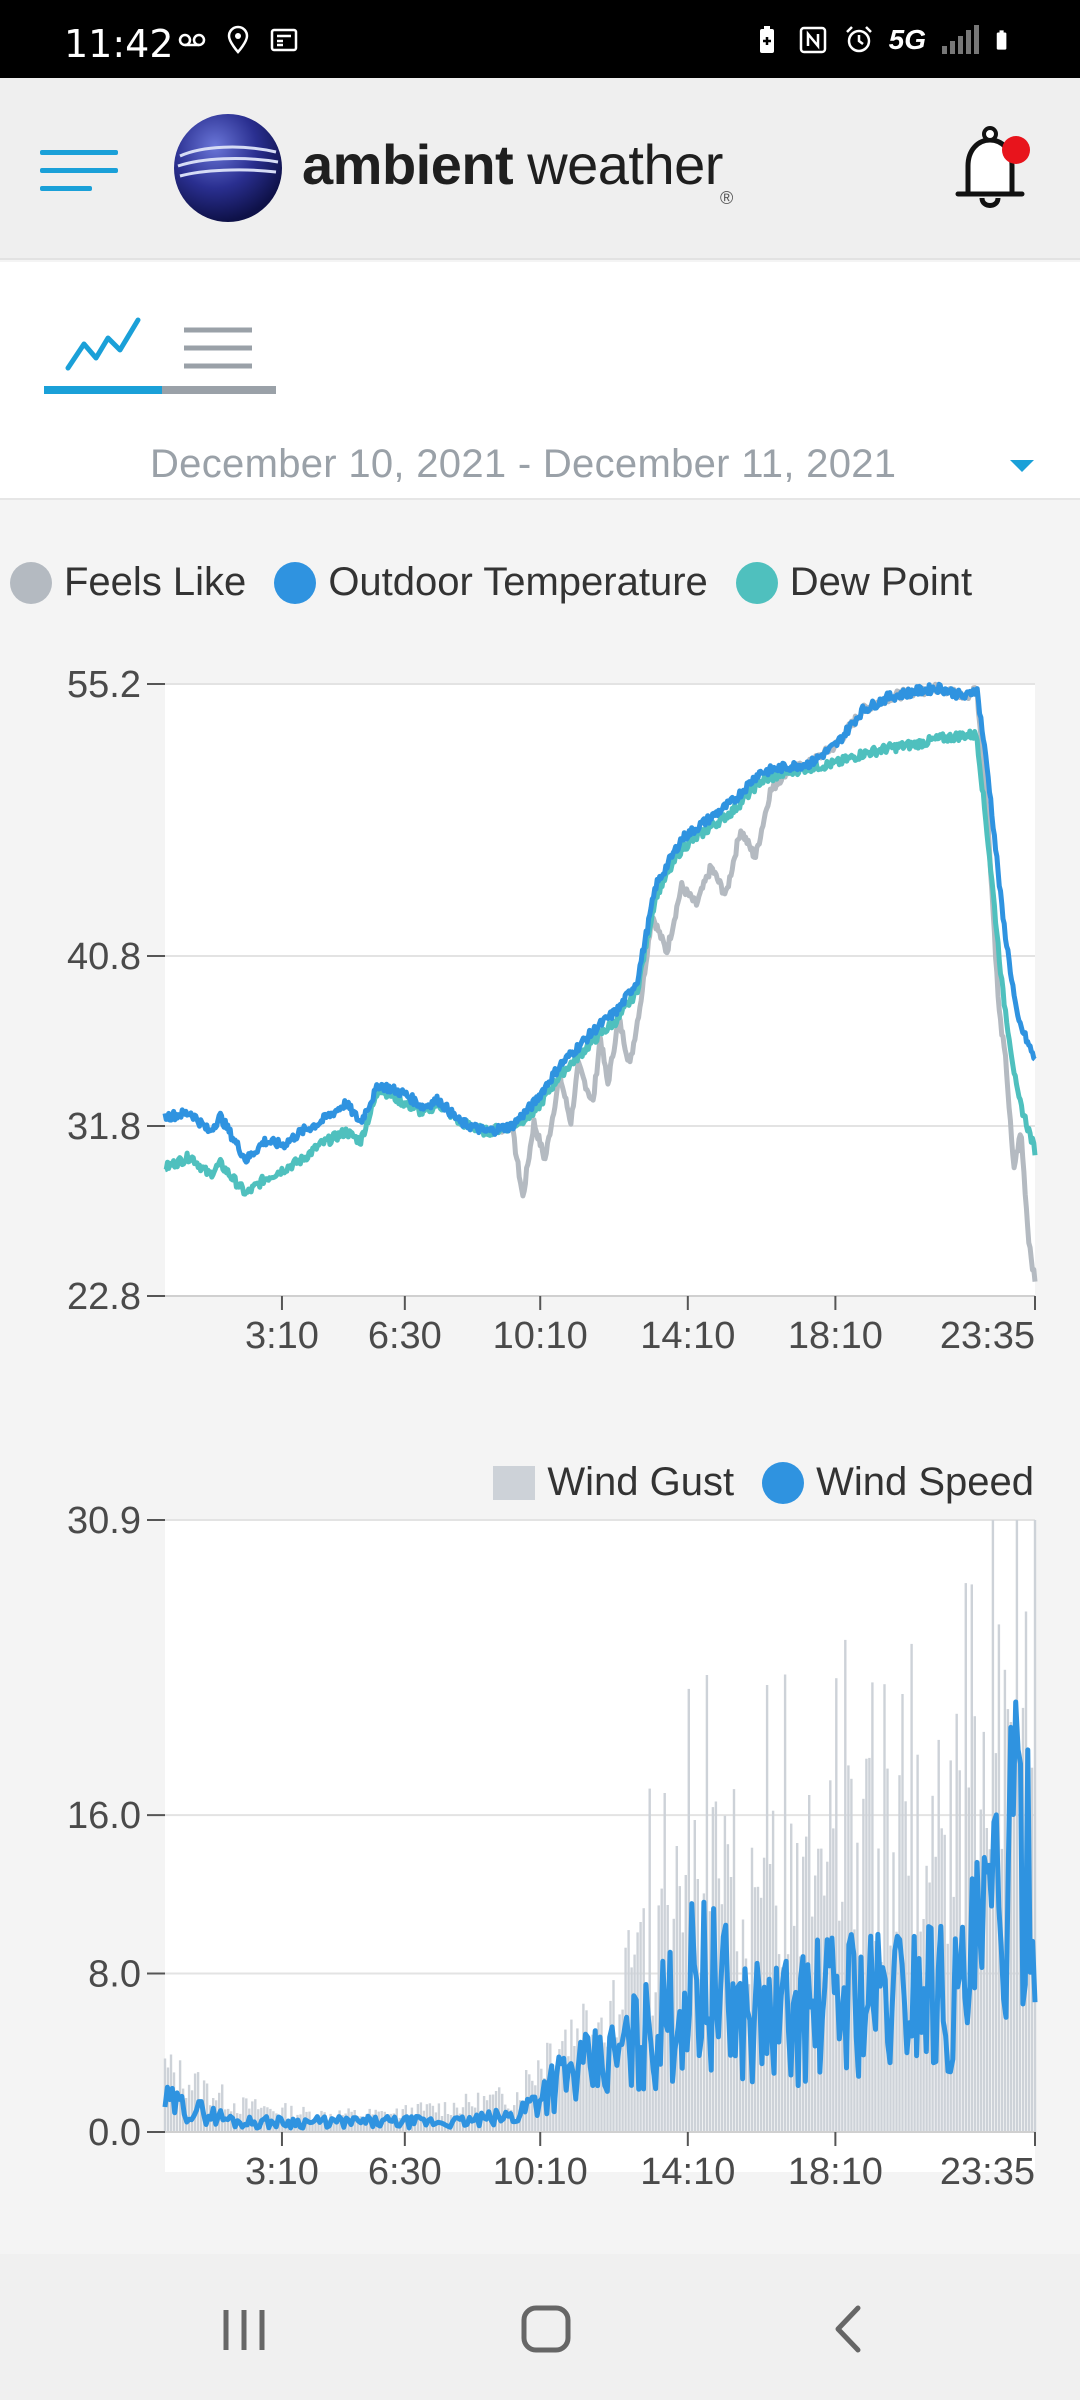 The width and height of the screenshot is (1080, 2400). I want to click on legend-item-dew-point: Dew Point, so click(853, 582).